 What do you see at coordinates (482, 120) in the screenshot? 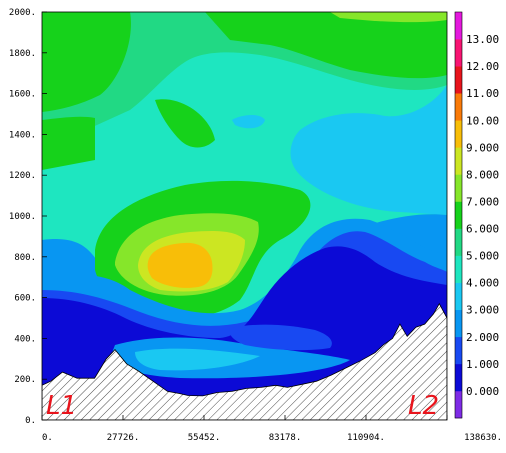
I see `colorbar-label: 10.00` at bounding box center [482, 120].